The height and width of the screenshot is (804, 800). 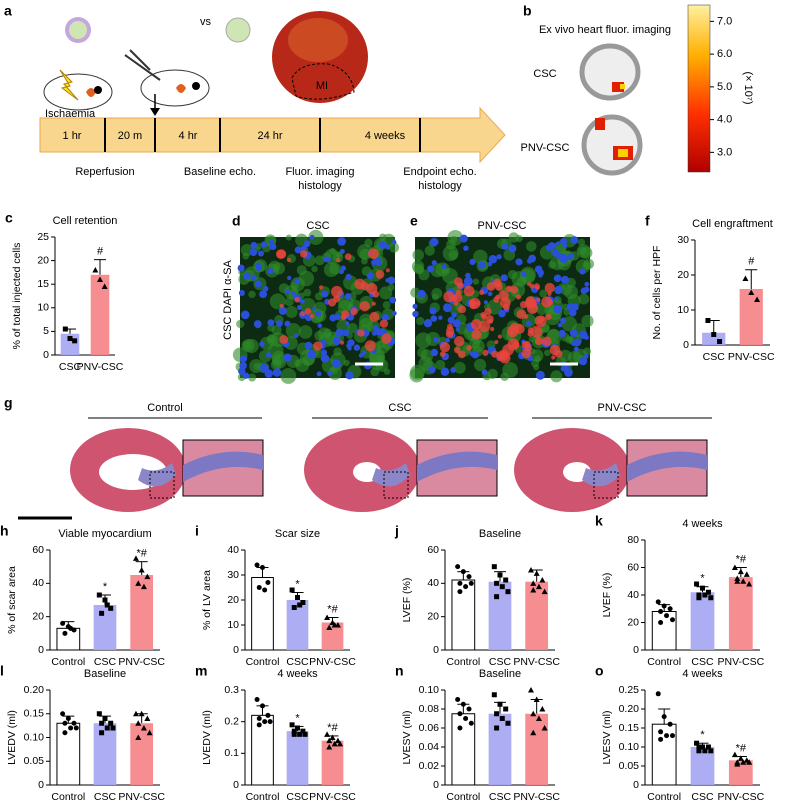 What do you see at coordinates (633, 595) in the screenshot?
I see `y-tick-label: 40` at bounding box center [633, 595].